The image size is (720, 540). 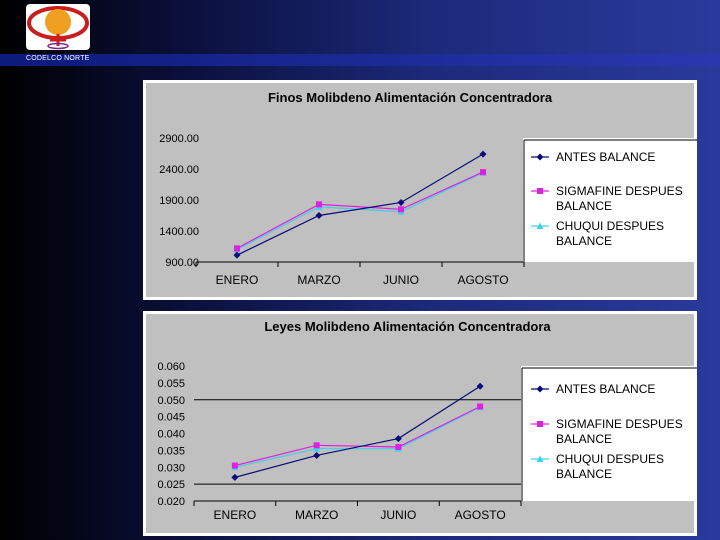 I want to click on y-tick-label: 2400.00, so click(x=179, y=170).